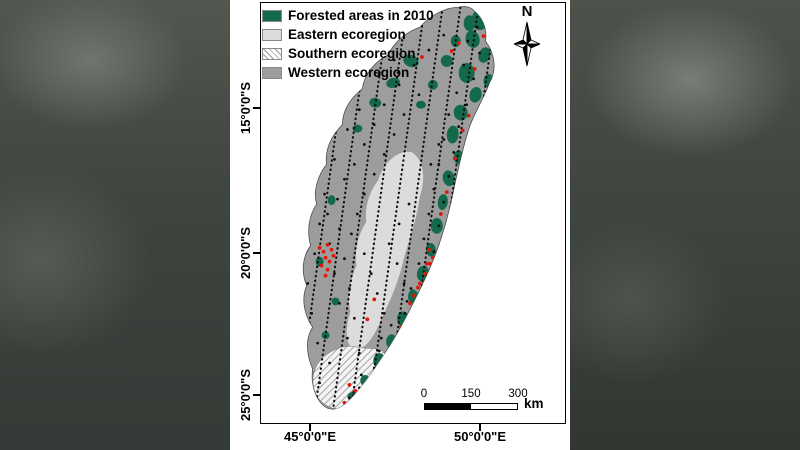 The width and height of the screenshot is (800, 450). I want to click on lat-label-15s: 15°0'0"S, so click(245, 108).